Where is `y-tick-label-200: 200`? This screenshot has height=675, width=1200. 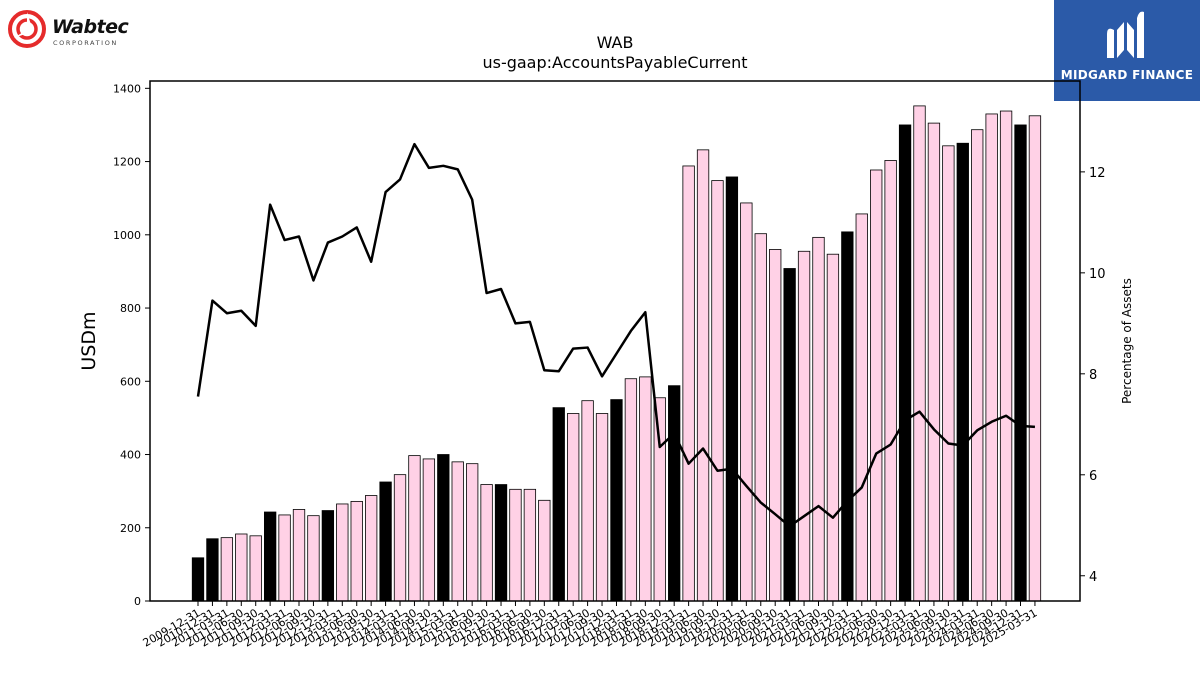 y-tick-label-200: 200 is located at coordinates (130, 528).